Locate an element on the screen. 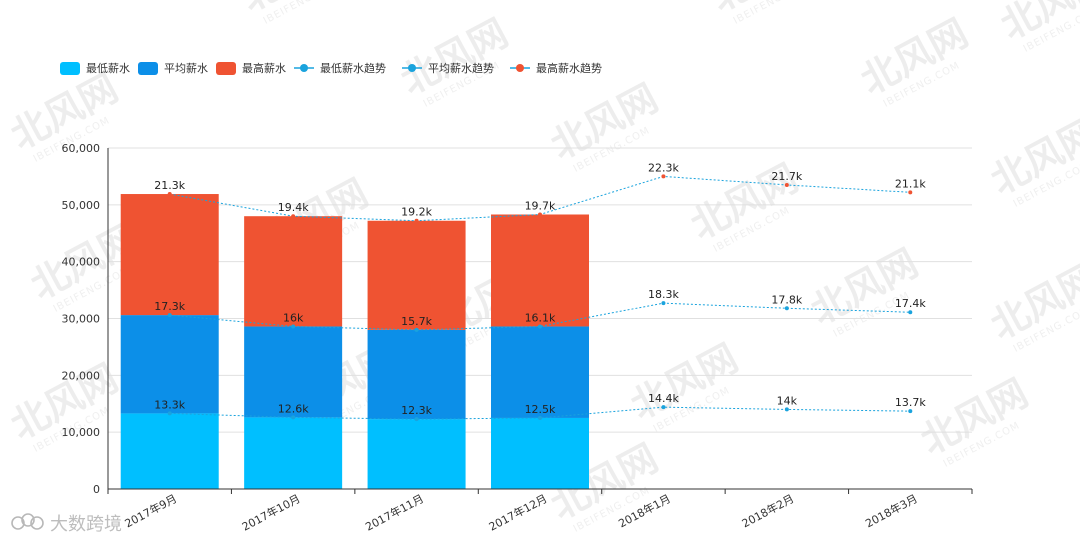 The width and height of the screenshot is (1080, 548). data-label: 22.3k is located at coordinates (663, 167).